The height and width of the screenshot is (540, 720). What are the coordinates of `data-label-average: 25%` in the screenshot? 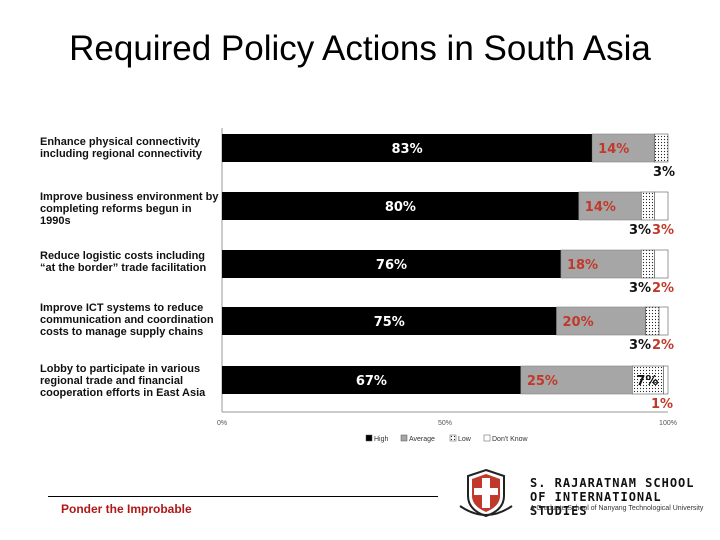 It's located at (542, 381).